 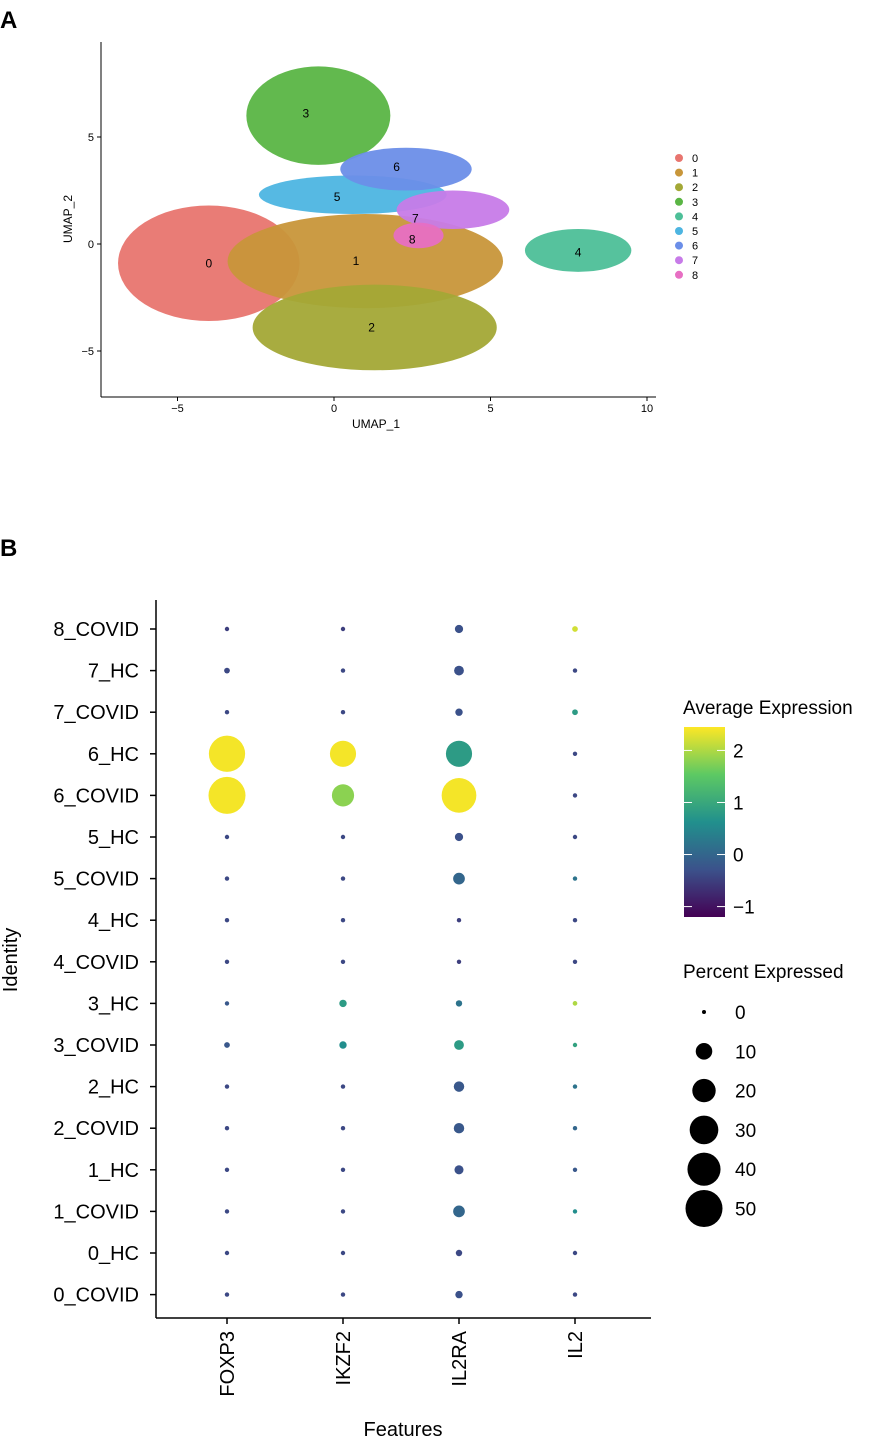 What do you see at coordinates (343, 795) in the screenshot?
I see `dot-6_COVID-IKZF2` at bounding box center [343, 795].